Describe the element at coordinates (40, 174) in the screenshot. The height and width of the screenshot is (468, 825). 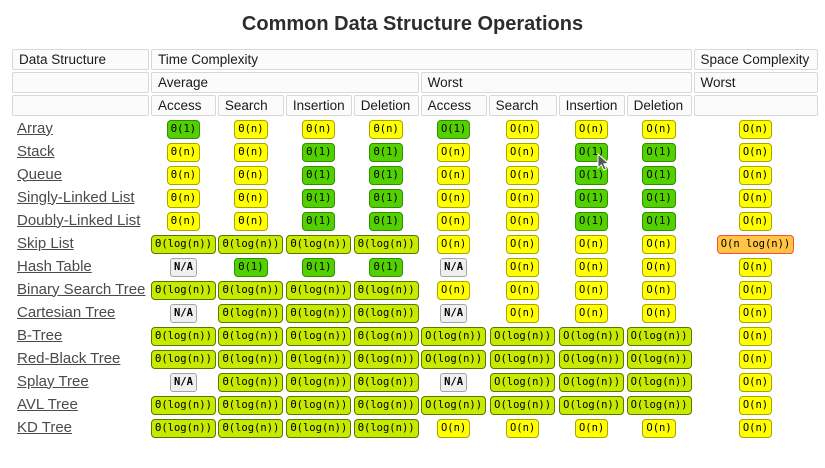
I see `data-structure-link: Queue` at that location.